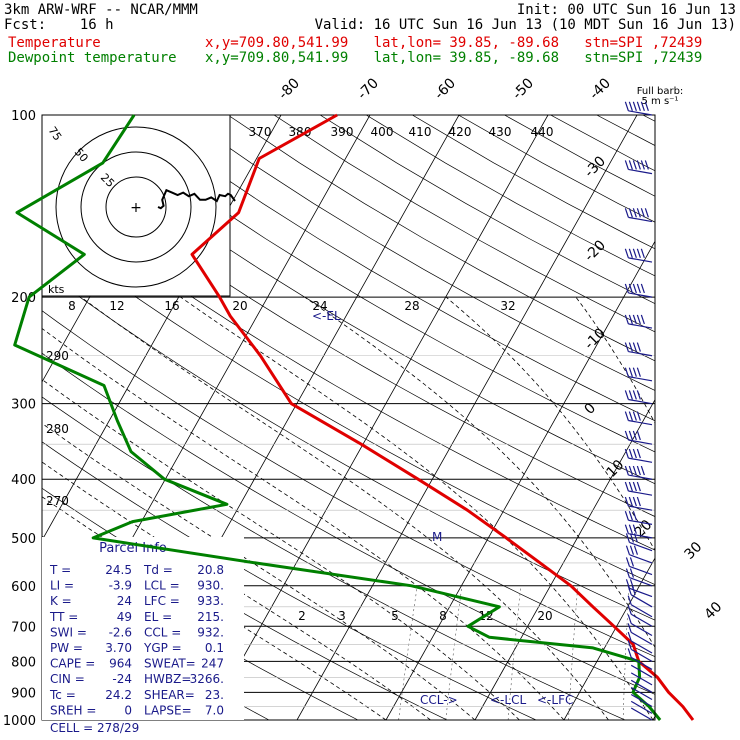 This screenshot has width=740, height=740. What do you see at coordinates (168, 710) in the screenshot?
I see `parcel-key: LAPSE=` at bounding box center [168, 710].